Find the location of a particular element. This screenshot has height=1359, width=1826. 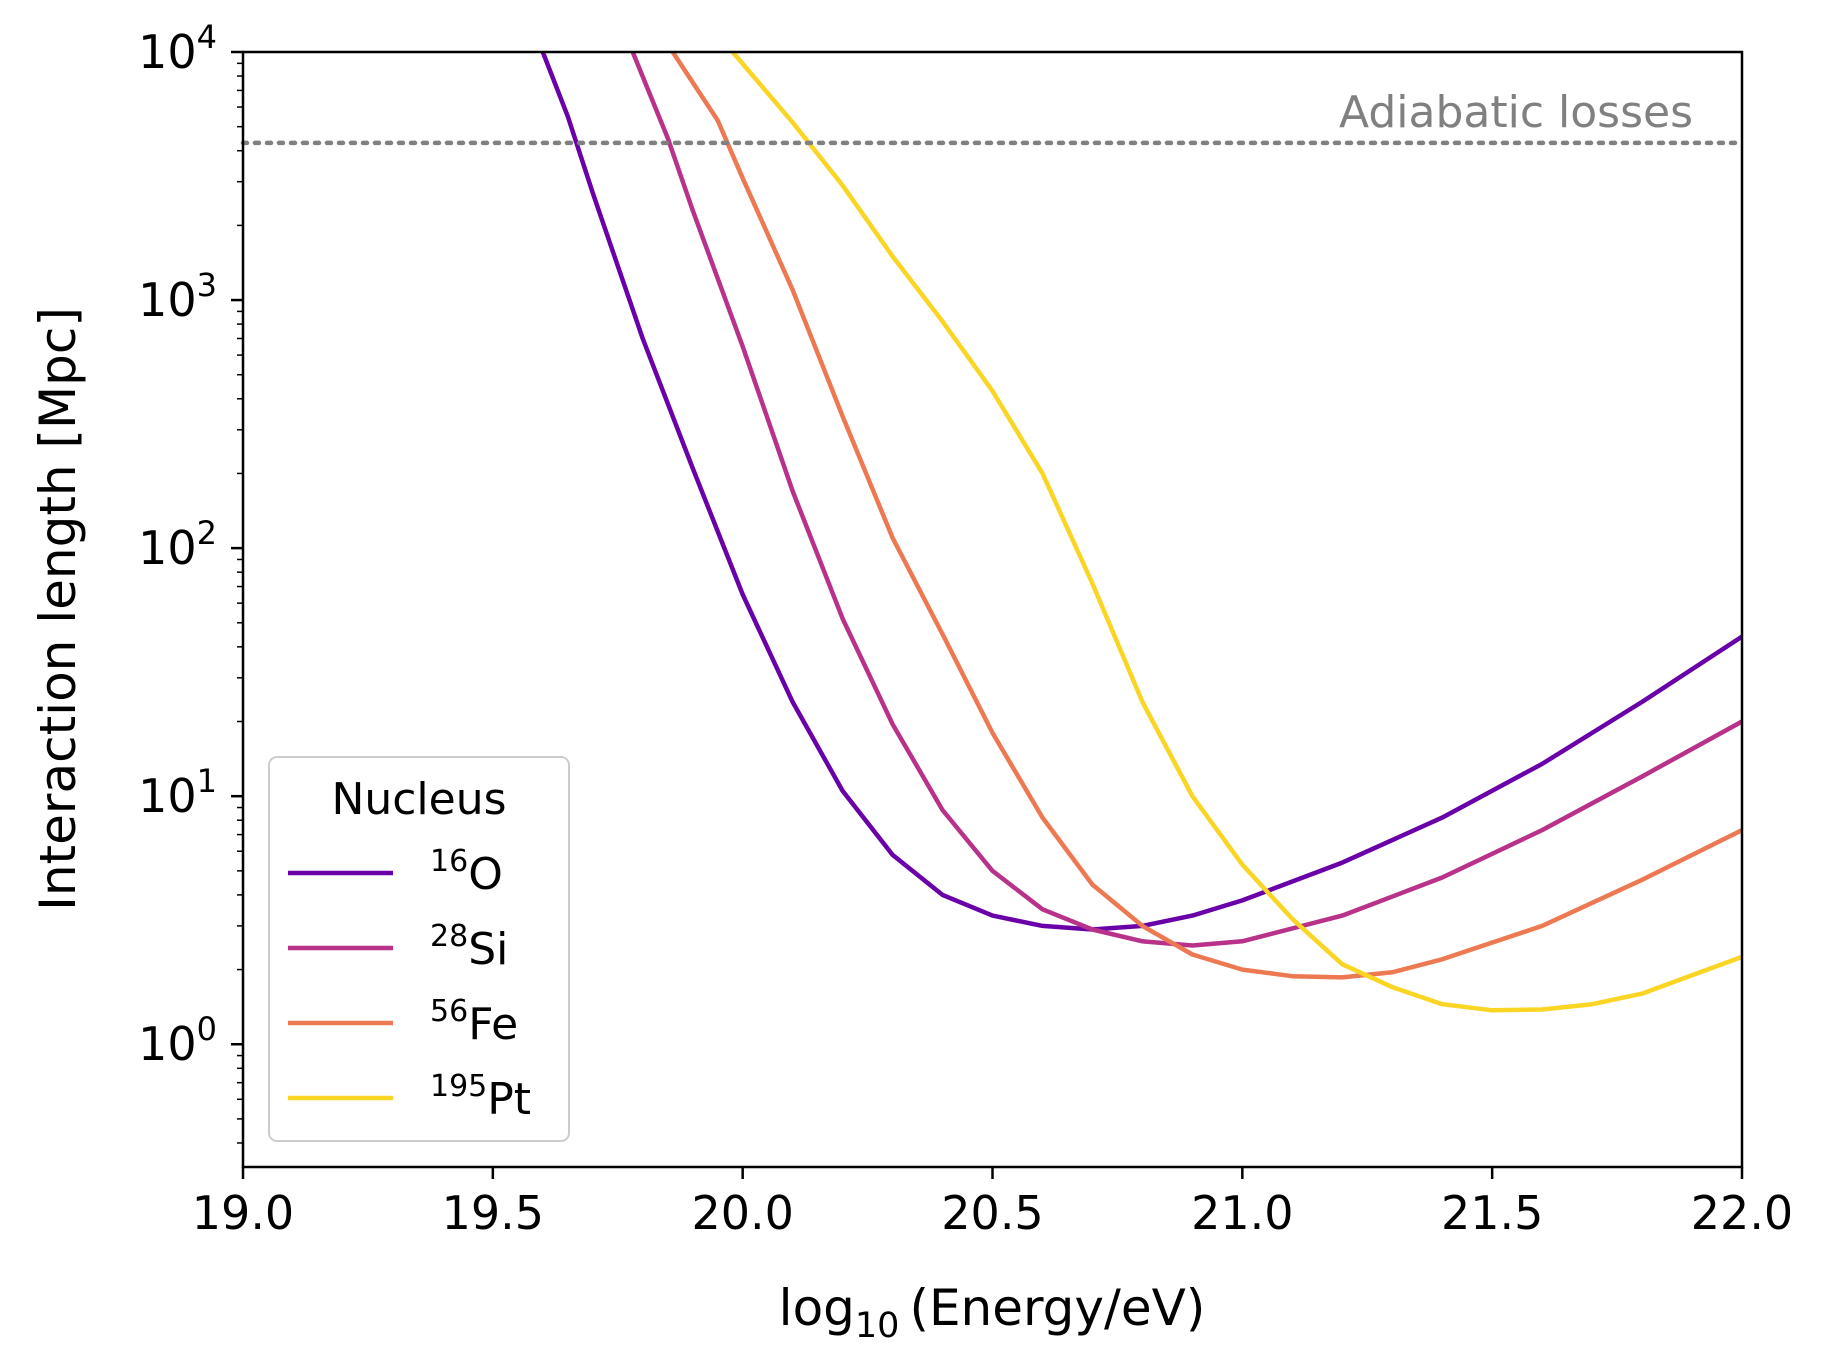

legend-box is located at coordinates (419, 949).